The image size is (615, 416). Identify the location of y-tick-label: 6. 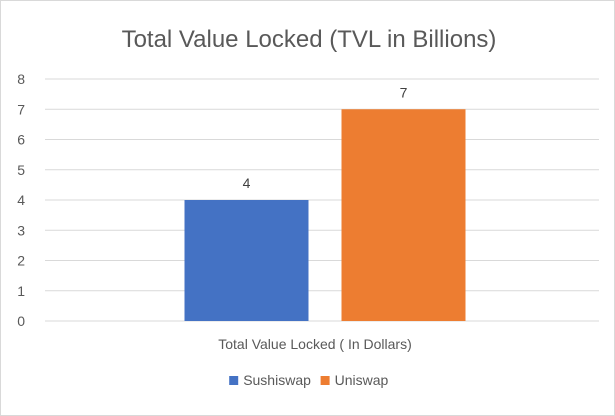
(21, 140).